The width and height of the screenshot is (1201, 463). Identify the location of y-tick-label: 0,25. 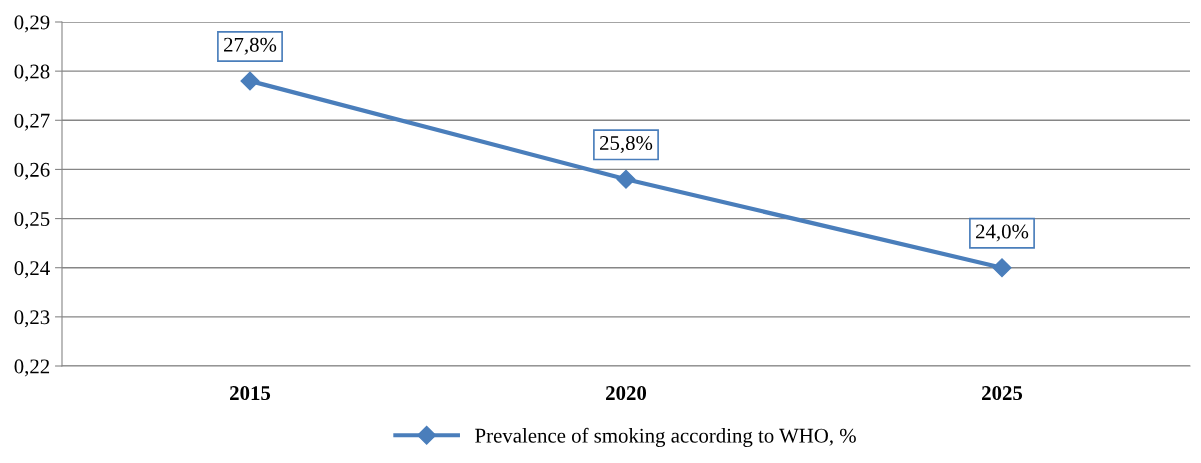
(32, 220).